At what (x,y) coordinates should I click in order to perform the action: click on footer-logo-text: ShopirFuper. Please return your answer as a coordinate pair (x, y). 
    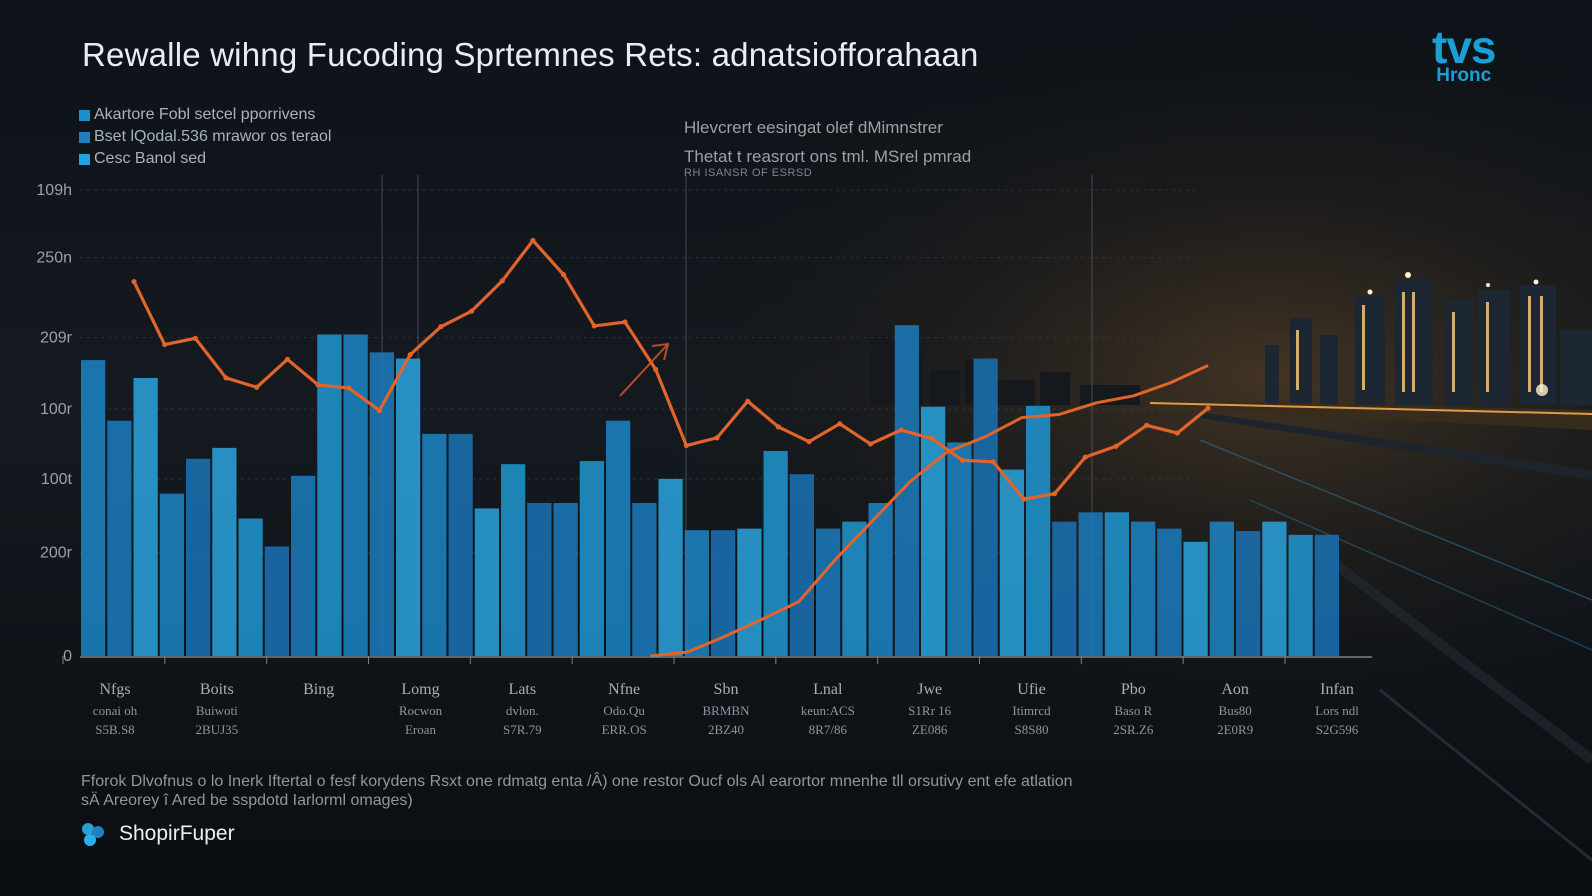
    Looking at the image, I should click on (177, 833).